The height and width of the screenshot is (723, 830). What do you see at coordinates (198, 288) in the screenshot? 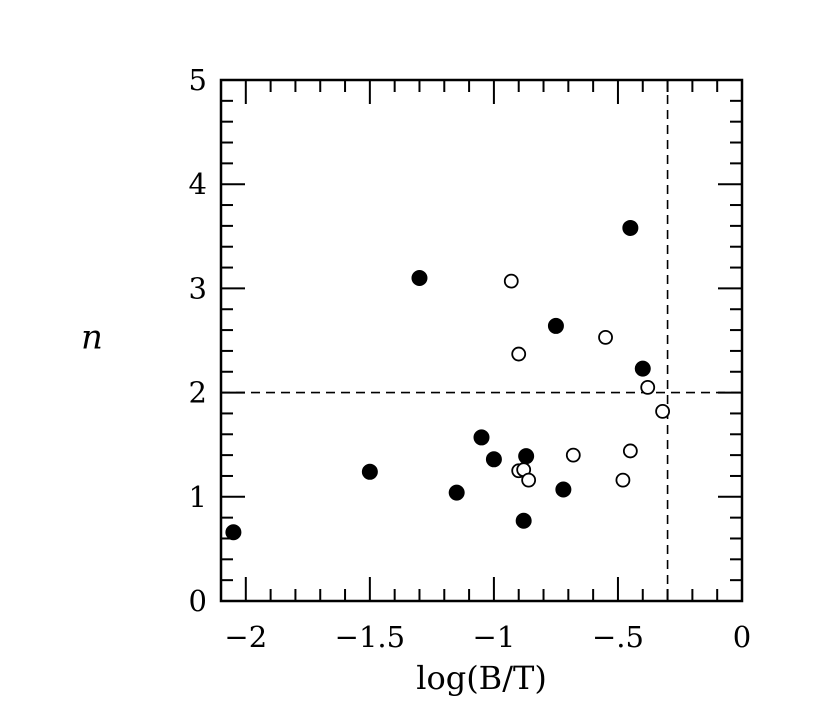
I see `y-tick-label: 3` at bounding box center [198, 288].